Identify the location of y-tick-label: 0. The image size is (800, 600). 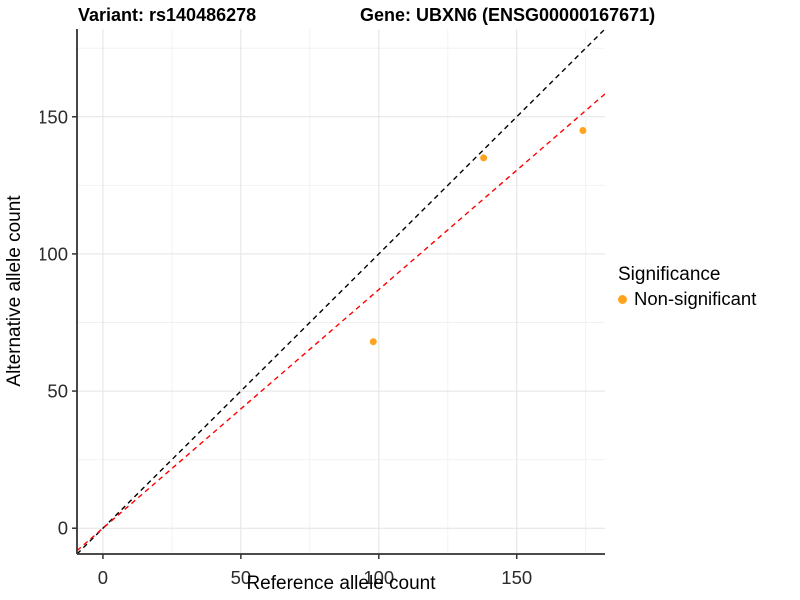
(63, 528).